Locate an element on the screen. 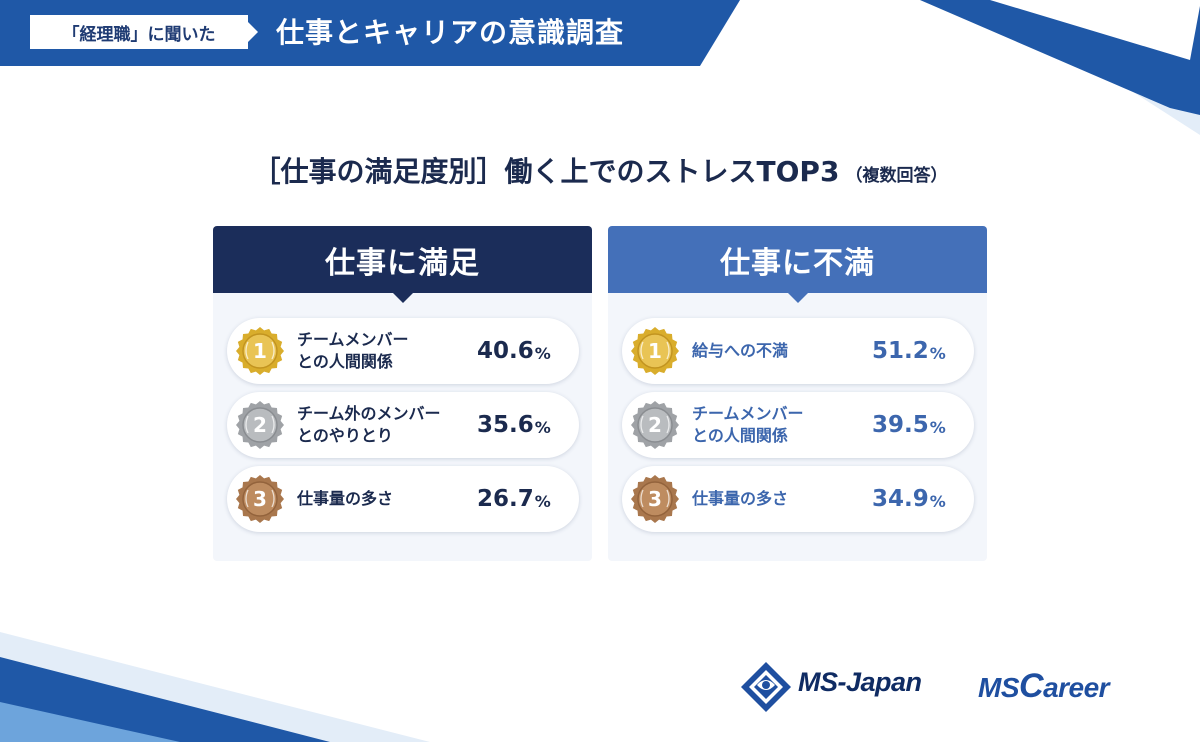  chart-title: ［仕事の満足度別］働く上でのストレスTOP3 （複数回答） is located at coordinates (600, 170).